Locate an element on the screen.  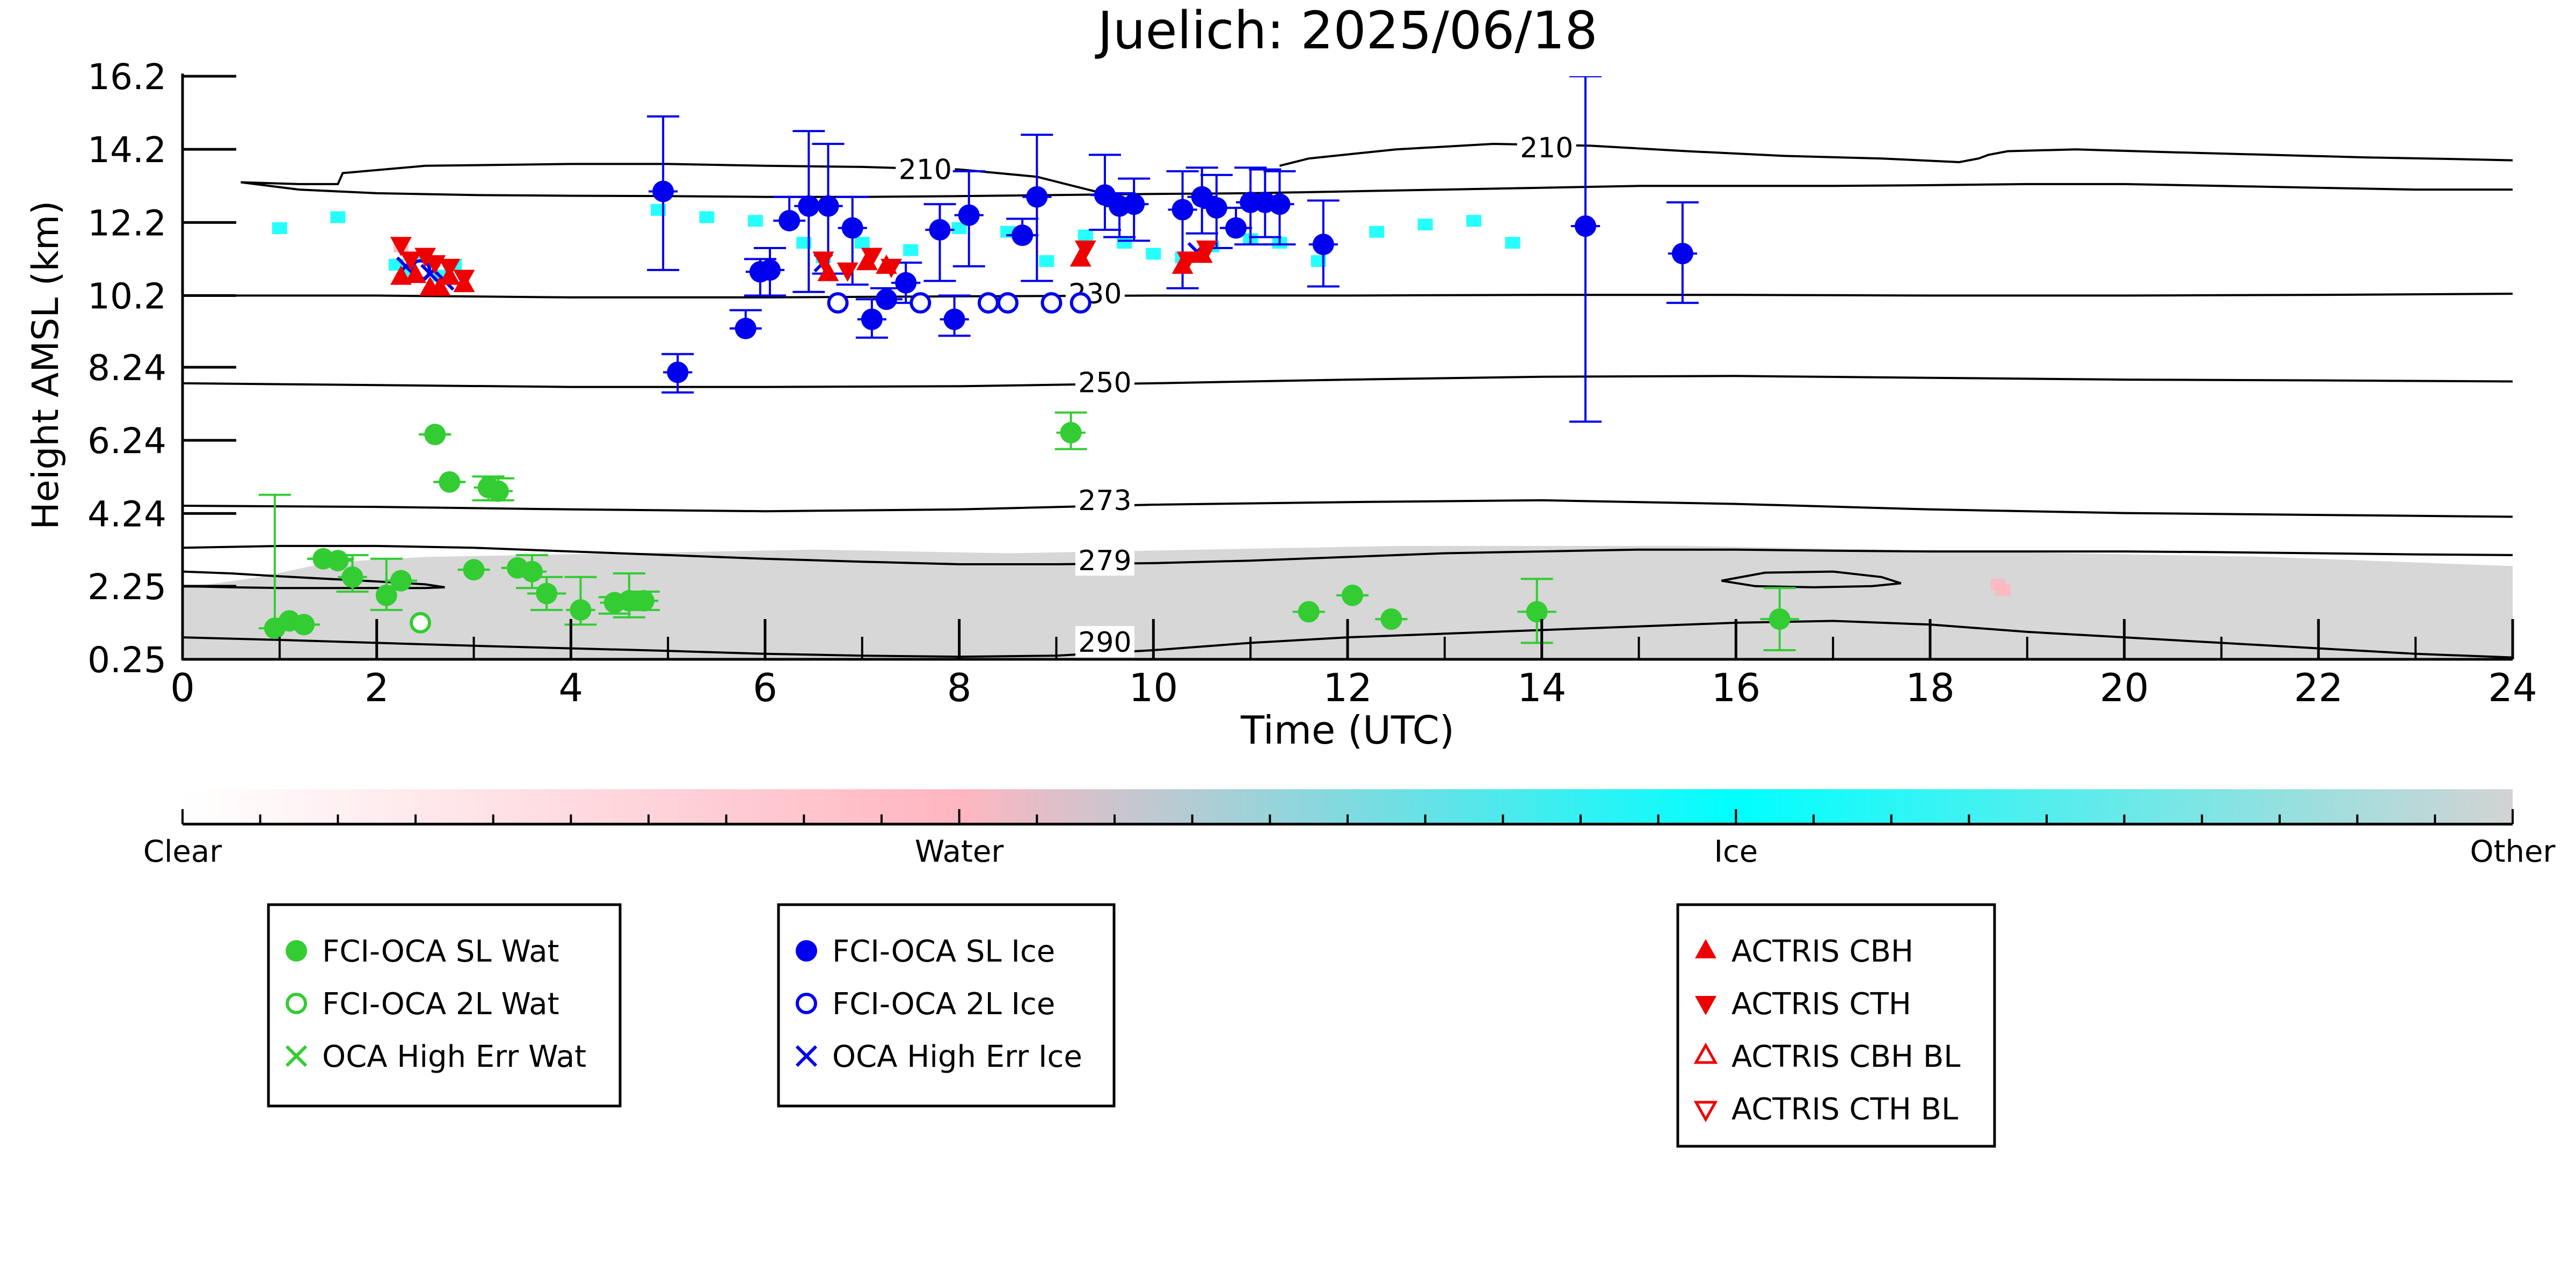
colorbar: Clear Water Ice Other is located at coordinates (1349, 829).